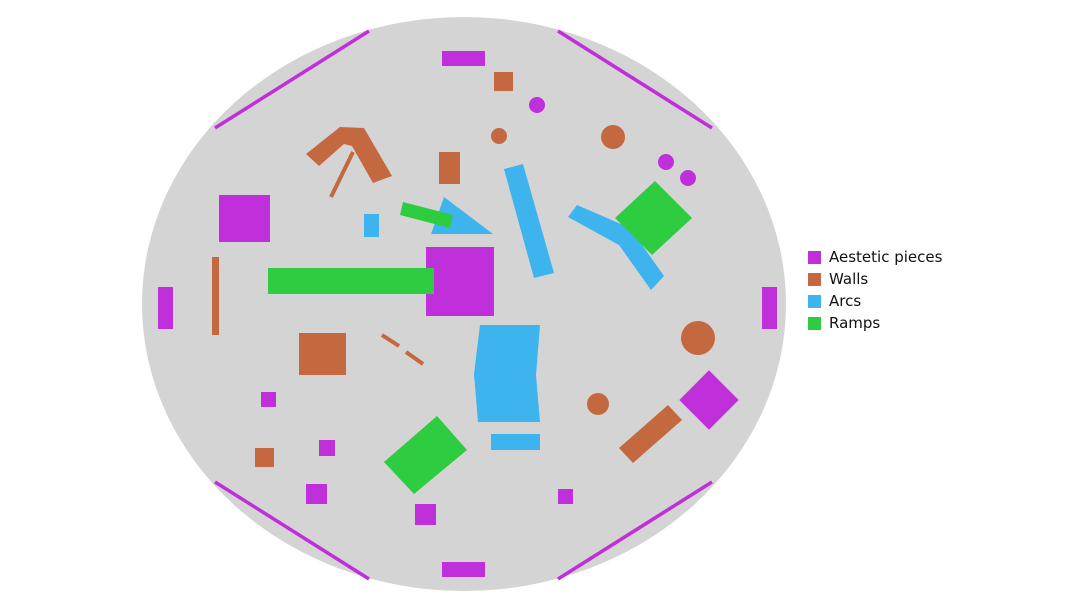 The width and height of the screenshot is (1084, 610). What do you see at coordinates (244, 218) in the screenshot?
I see `aesthetic-square-large` at bounding box center [244, 218].